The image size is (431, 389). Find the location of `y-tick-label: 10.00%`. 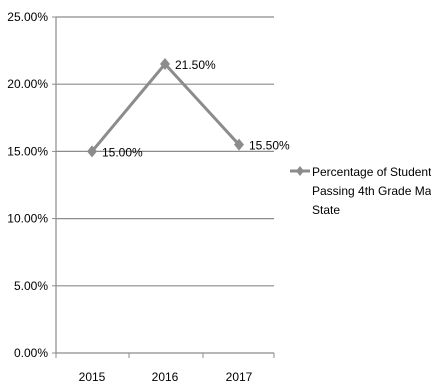

y-tick-label: 10.00% is located at coordinates (27, 219).